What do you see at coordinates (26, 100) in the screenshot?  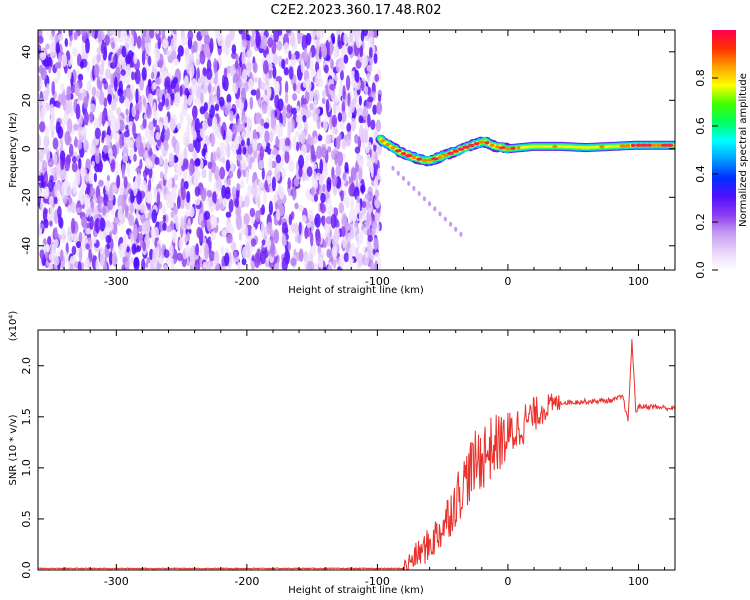 I see `y-tick-label: 20` at bounding box center [26, 100].